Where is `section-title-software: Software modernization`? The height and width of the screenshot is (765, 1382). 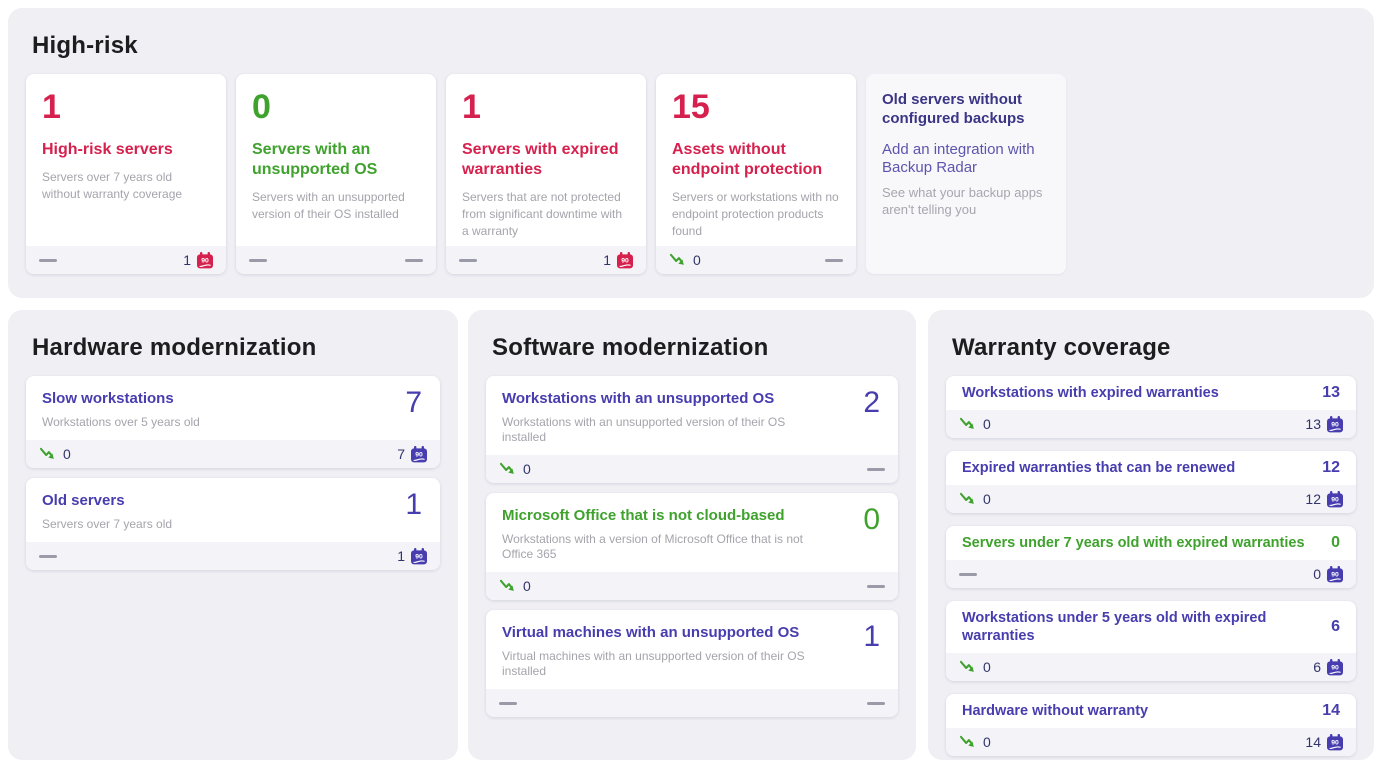 section-title-software: Software modernization is located at coordinates (630, 347).